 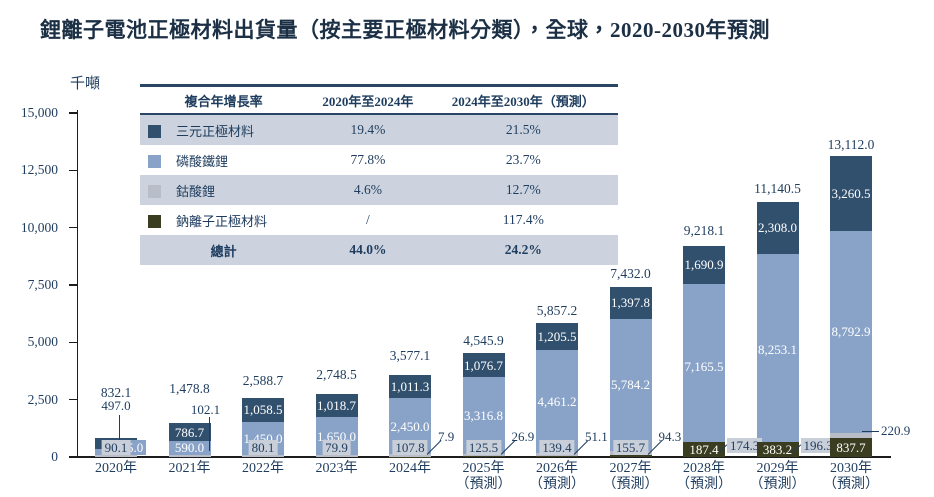 I want to click on cagr-header-metric: 複合年增長率, so click(x=224, y=100).